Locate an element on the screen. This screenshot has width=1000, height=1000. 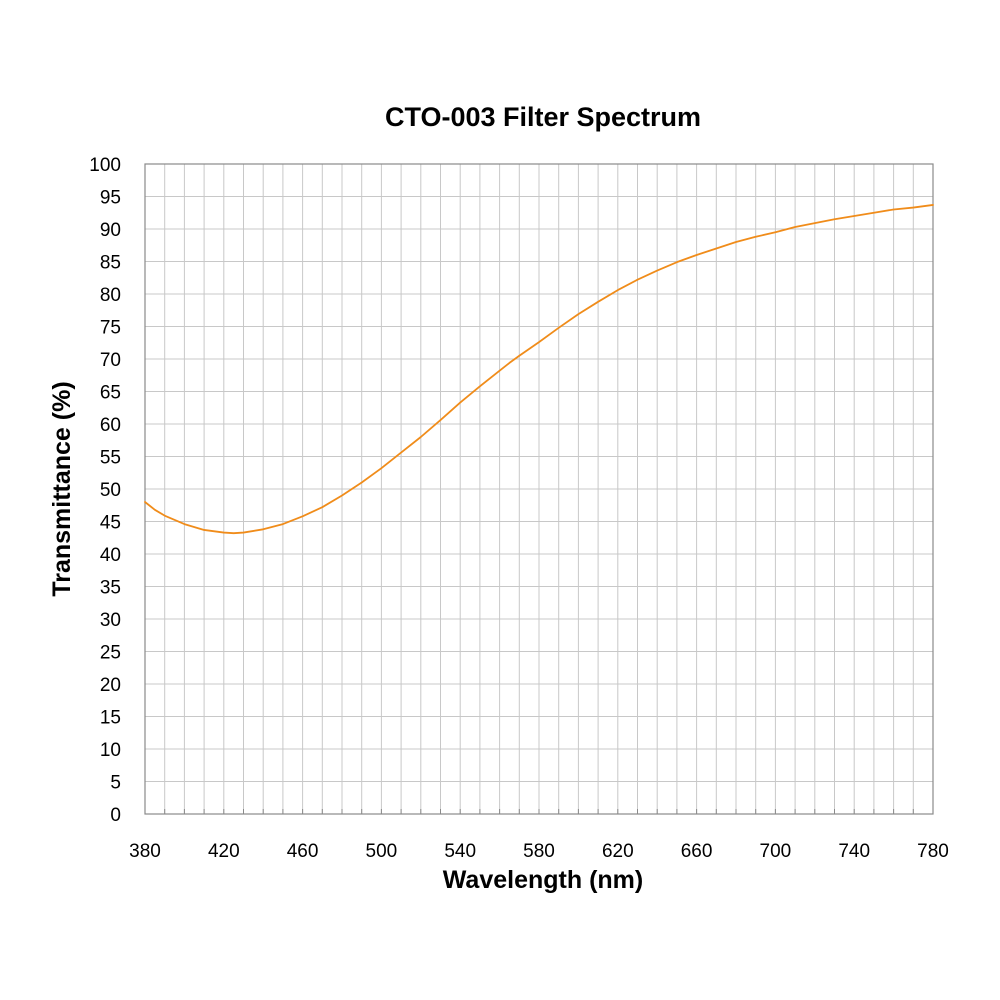
y-tick-label: 80 is located at coordinates (110, 295).